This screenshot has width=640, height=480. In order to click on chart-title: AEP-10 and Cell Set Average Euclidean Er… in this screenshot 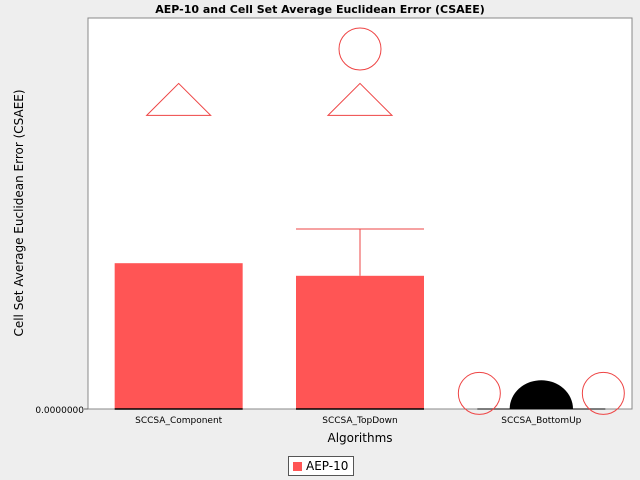, I will do `click(320, 9)`.